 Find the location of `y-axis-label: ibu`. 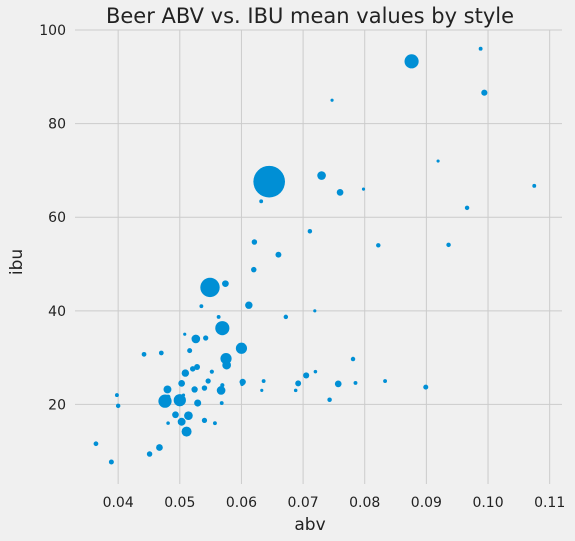

y-axis-label: ibu is located at coordinates (17, 262).